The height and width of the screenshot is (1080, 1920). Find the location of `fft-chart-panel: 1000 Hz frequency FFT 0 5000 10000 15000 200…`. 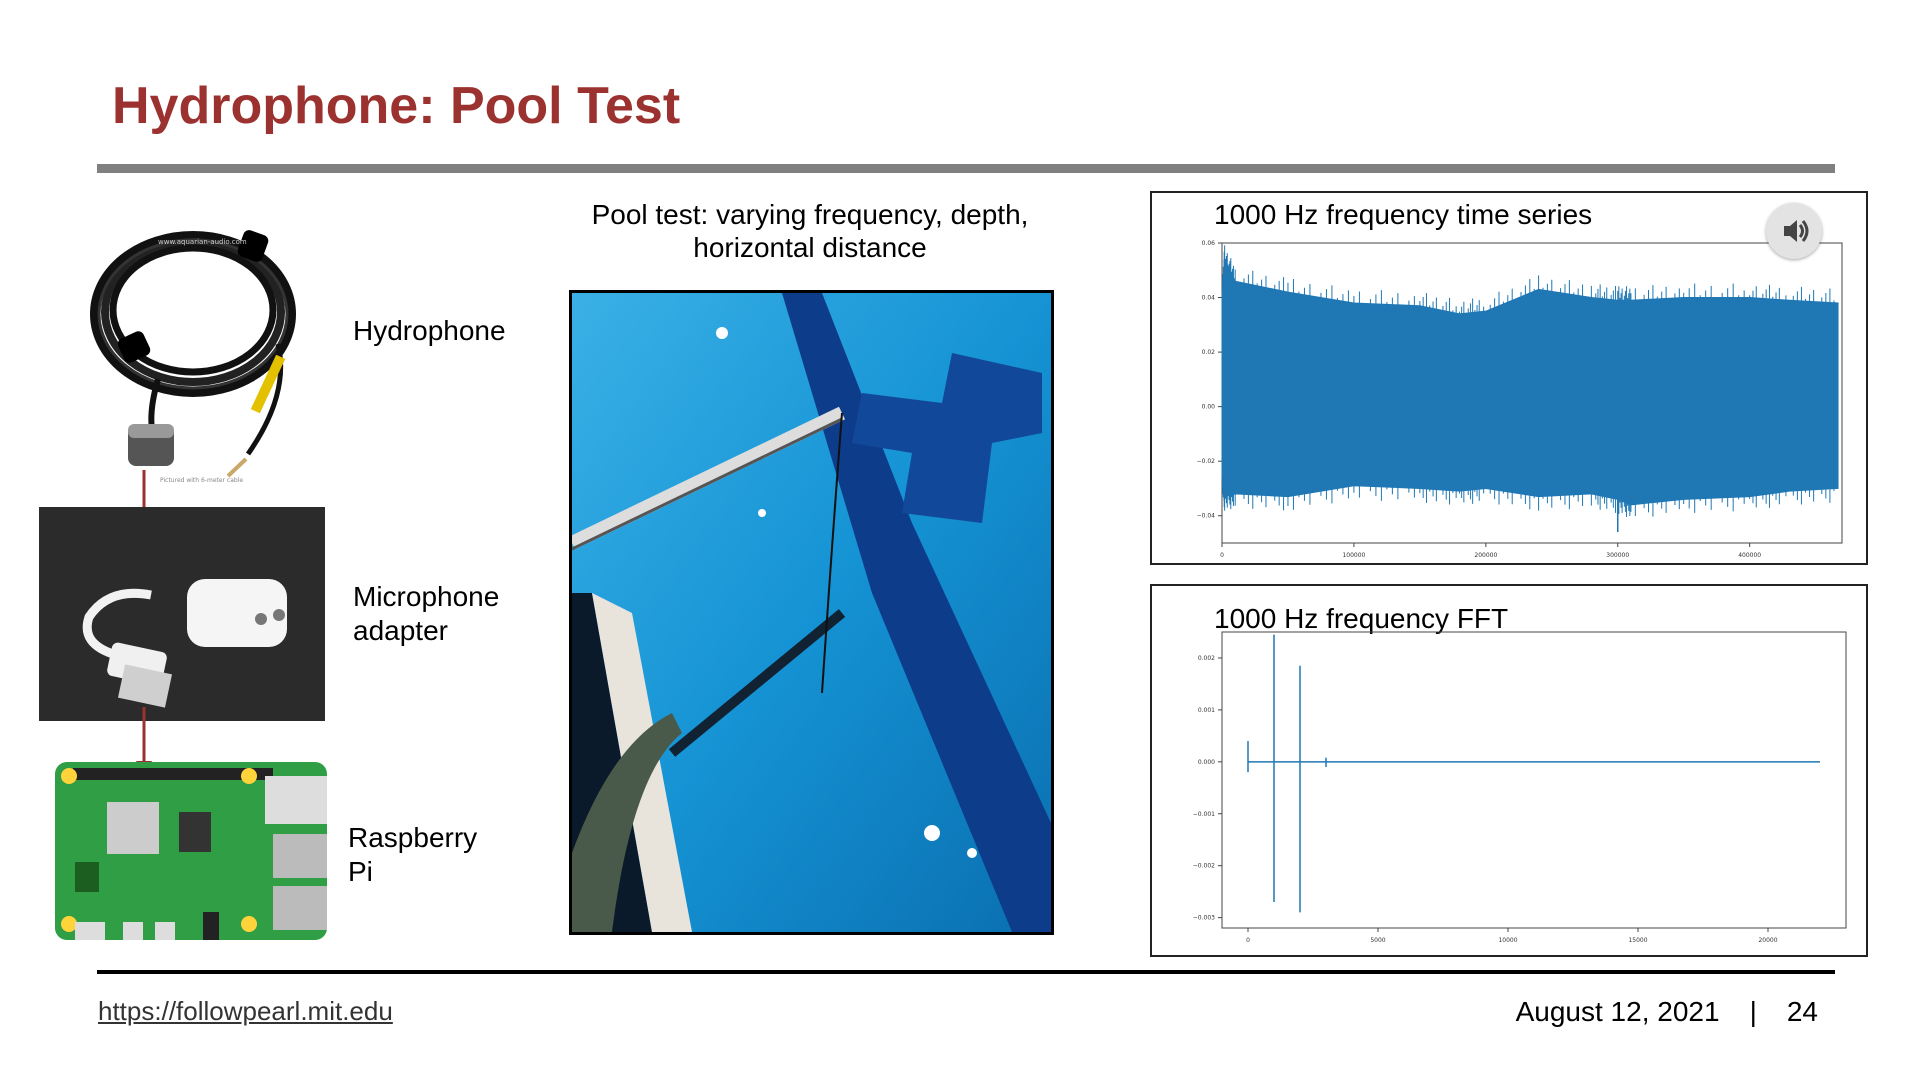

fft-chart-panel: 1000 Hz frequency FFT 0 5000 10000 15000 200… is located at coordinates (1509, 770).